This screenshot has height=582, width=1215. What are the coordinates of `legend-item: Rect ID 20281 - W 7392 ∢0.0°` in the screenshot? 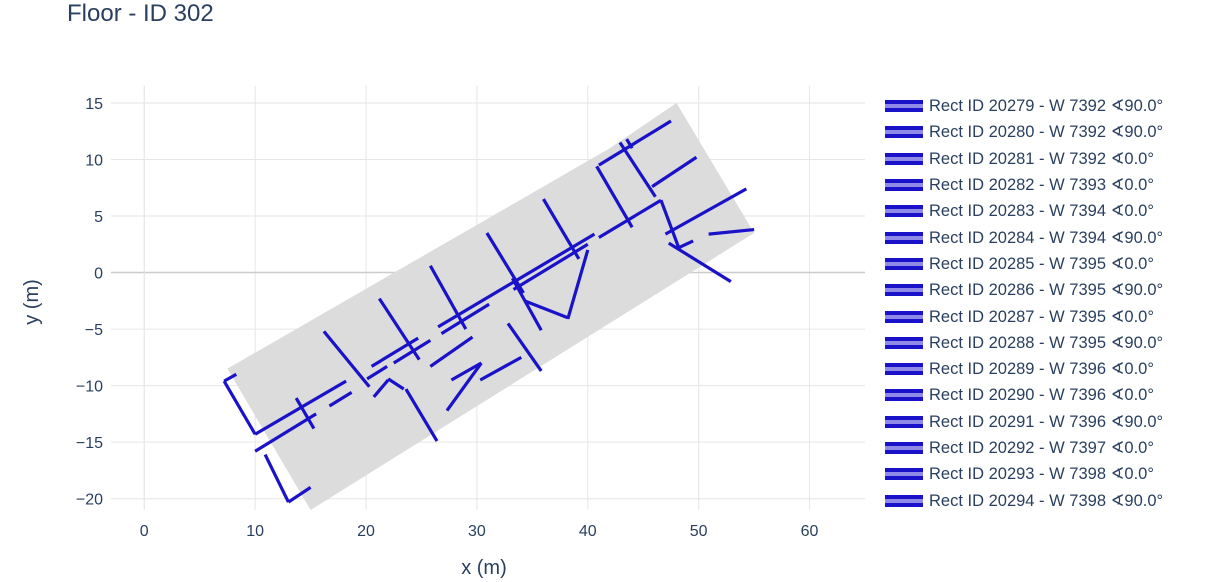 It's located at (1024, 159).